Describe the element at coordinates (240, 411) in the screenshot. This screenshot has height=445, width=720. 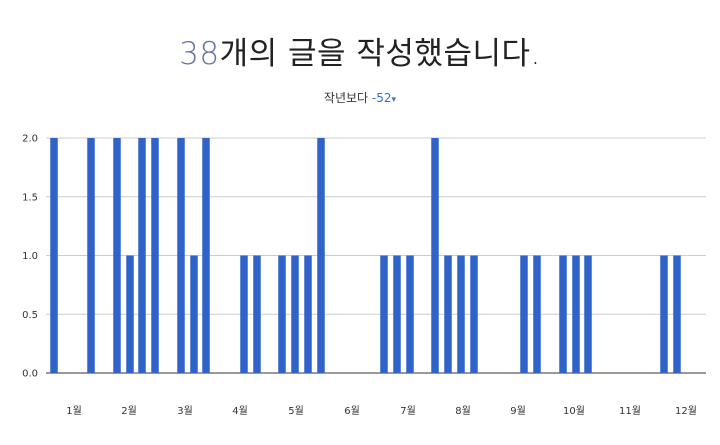
I see `x-tick-label: 4월` at that location.